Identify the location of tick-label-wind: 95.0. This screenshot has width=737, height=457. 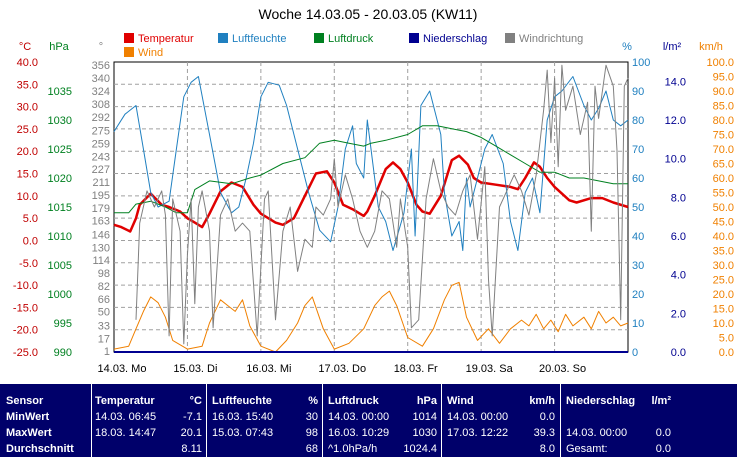
(723, 78).